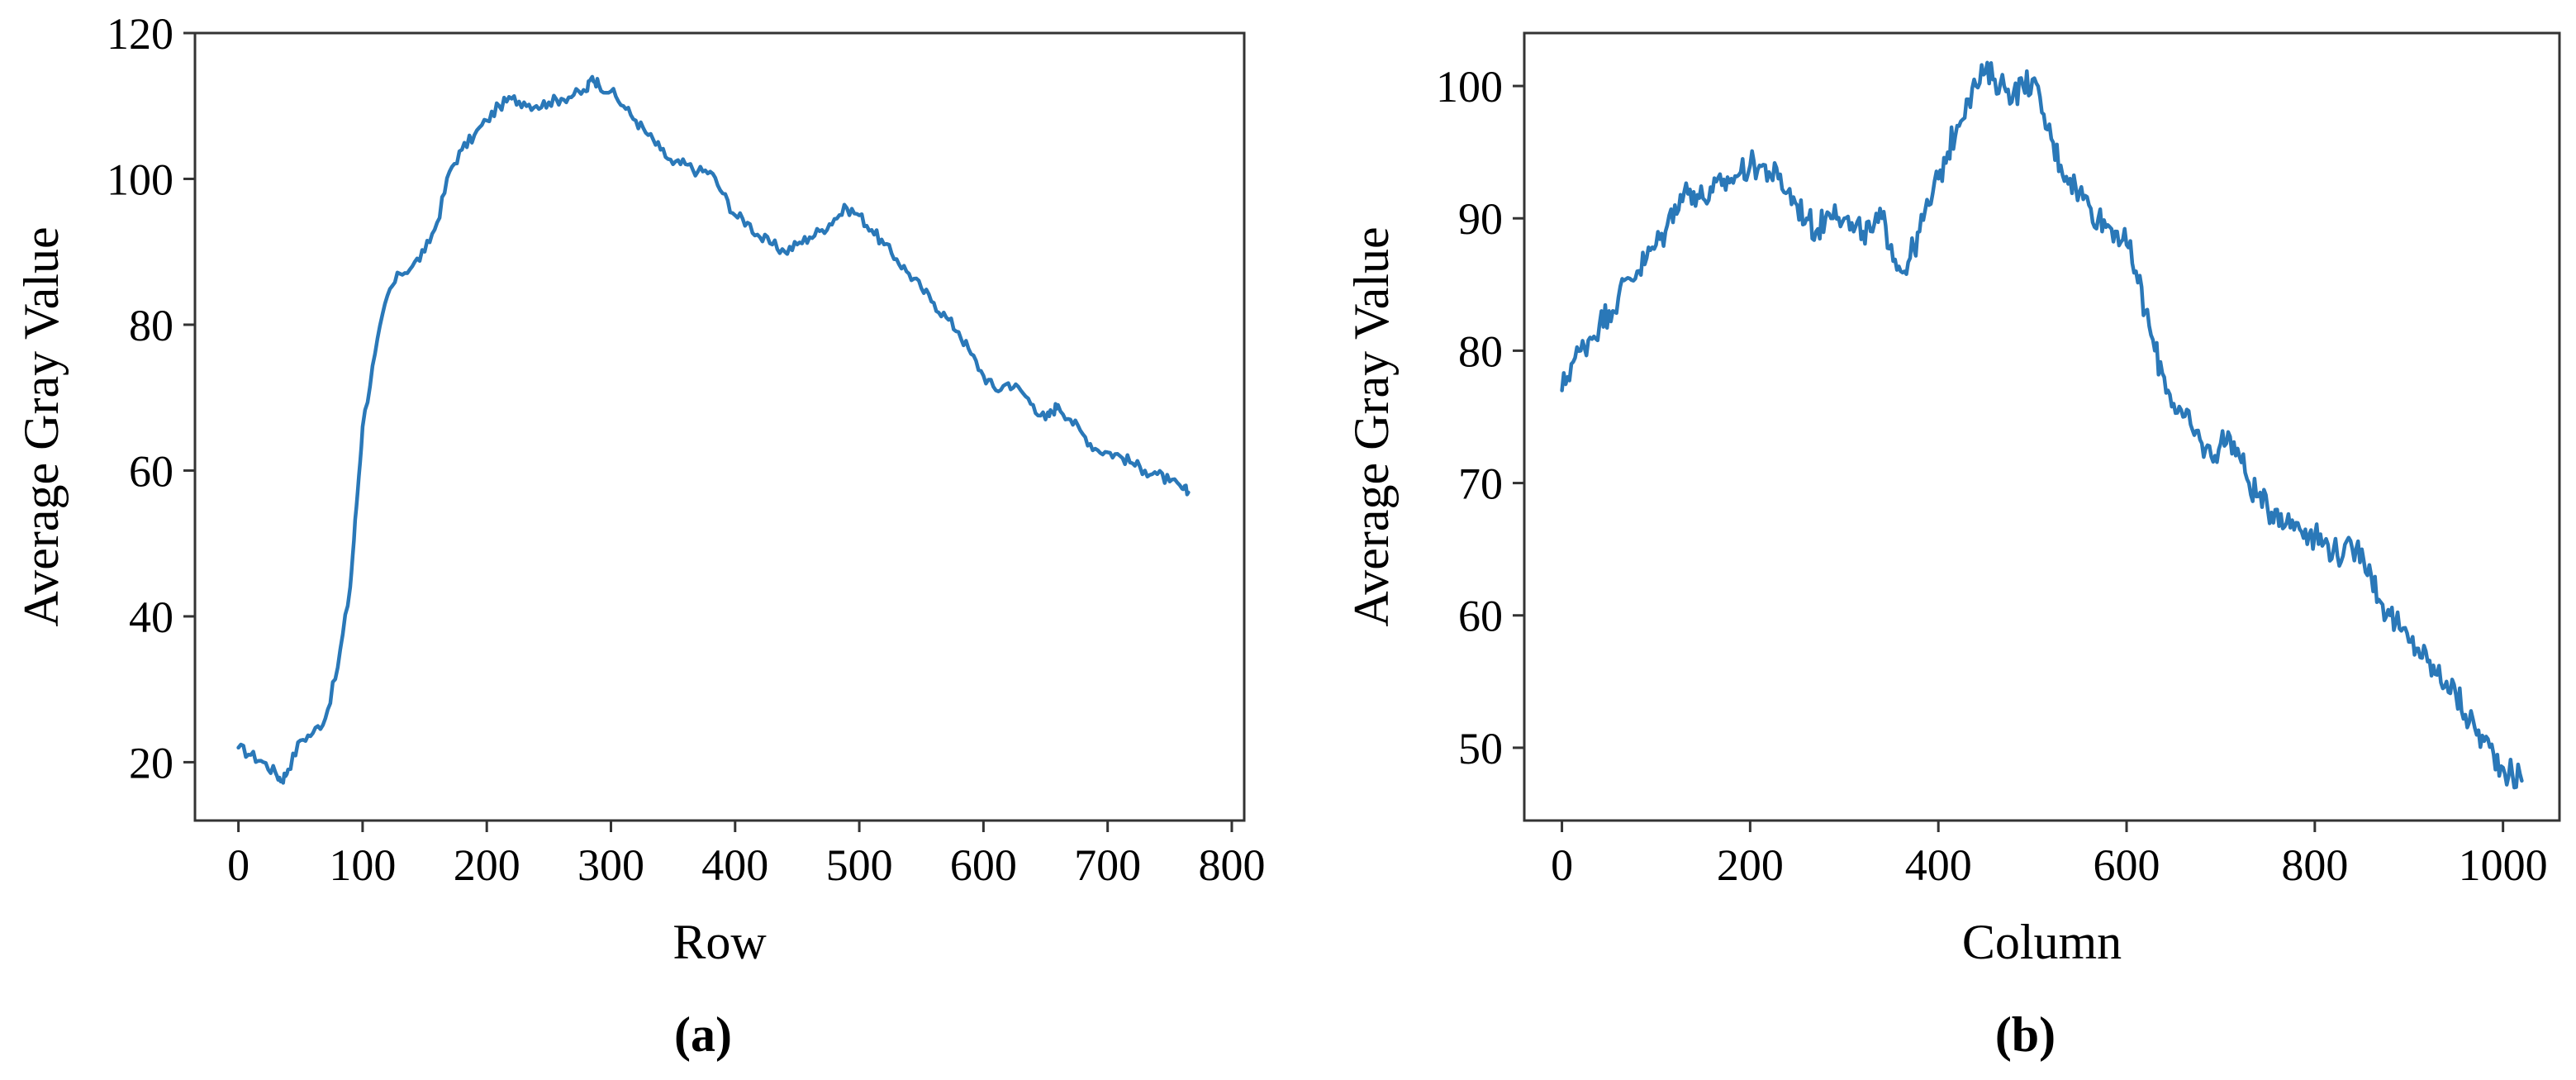  What do you see at coordinates (363, 865) in the screenshot?
I see `x-tick-label: 100` at bounding box center [363, 865].